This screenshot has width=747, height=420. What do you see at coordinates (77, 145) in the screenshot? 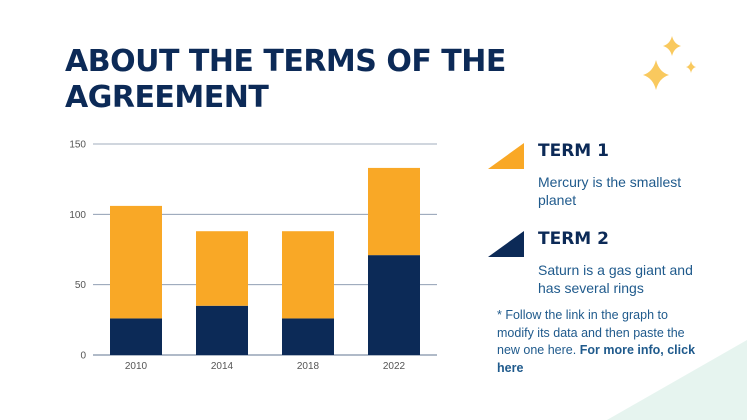
I see `y-tick-label: 150` at bounding box center [77, 145].